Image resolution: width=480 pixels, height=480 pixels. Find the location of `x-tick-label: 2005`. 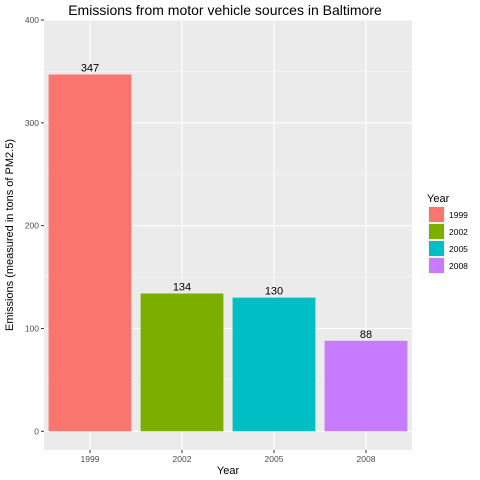

x-tick-label: 2005 is located at coordinates (274, 459).